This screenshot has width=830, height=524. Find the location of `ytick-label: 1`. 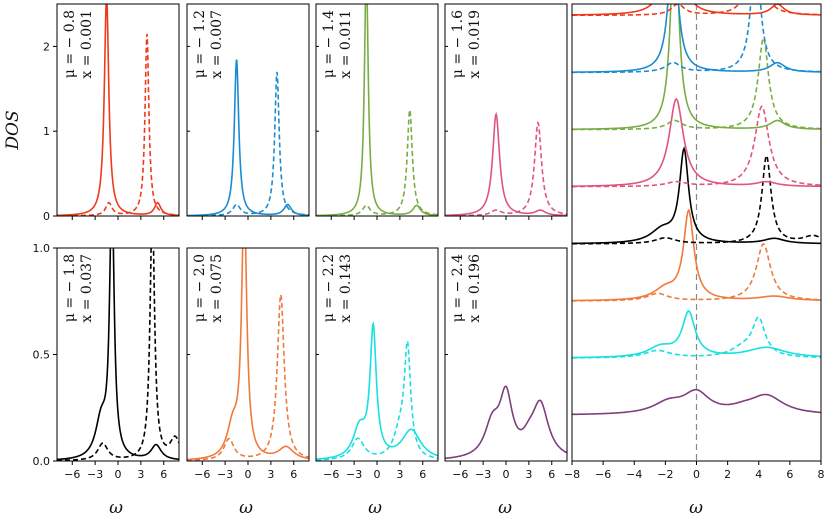

ytick-label: 1 is located at coordinates (46, 131).